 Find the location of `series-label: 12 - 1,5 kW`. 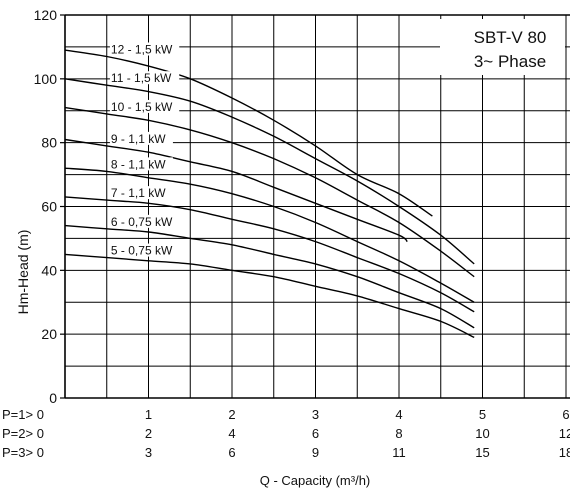

series-label: 12 - 1,5 kW is located at coordinates (142, 49).